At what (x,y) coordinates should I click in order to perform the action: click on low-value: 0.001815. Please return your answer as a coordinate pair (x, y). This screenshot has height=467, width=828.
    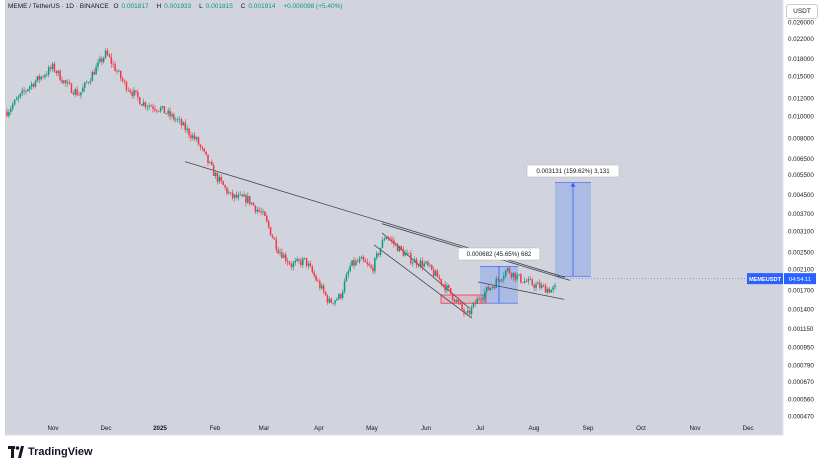
    Looking at the image, I should click on (219, 6).